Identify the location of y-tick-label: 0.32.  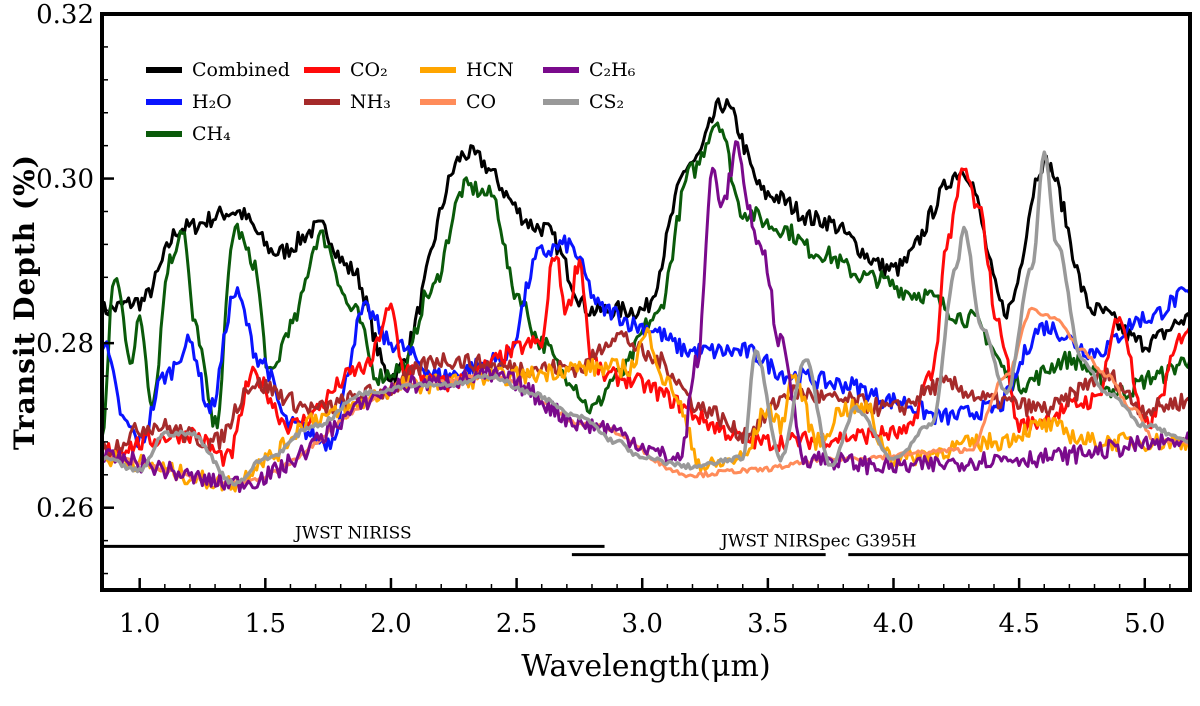
(65, 15).